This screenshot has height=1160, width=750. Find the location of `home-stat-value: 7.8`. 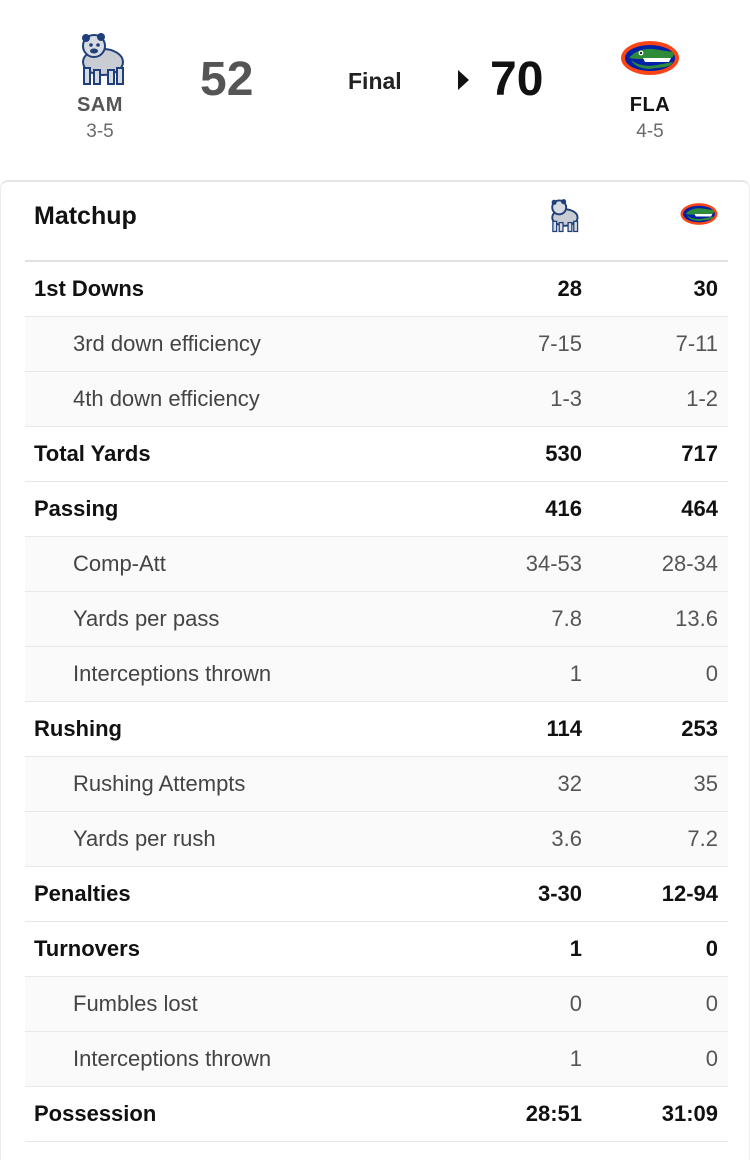

home-stat-value: 7.8 is located at coordinates (566, 618).